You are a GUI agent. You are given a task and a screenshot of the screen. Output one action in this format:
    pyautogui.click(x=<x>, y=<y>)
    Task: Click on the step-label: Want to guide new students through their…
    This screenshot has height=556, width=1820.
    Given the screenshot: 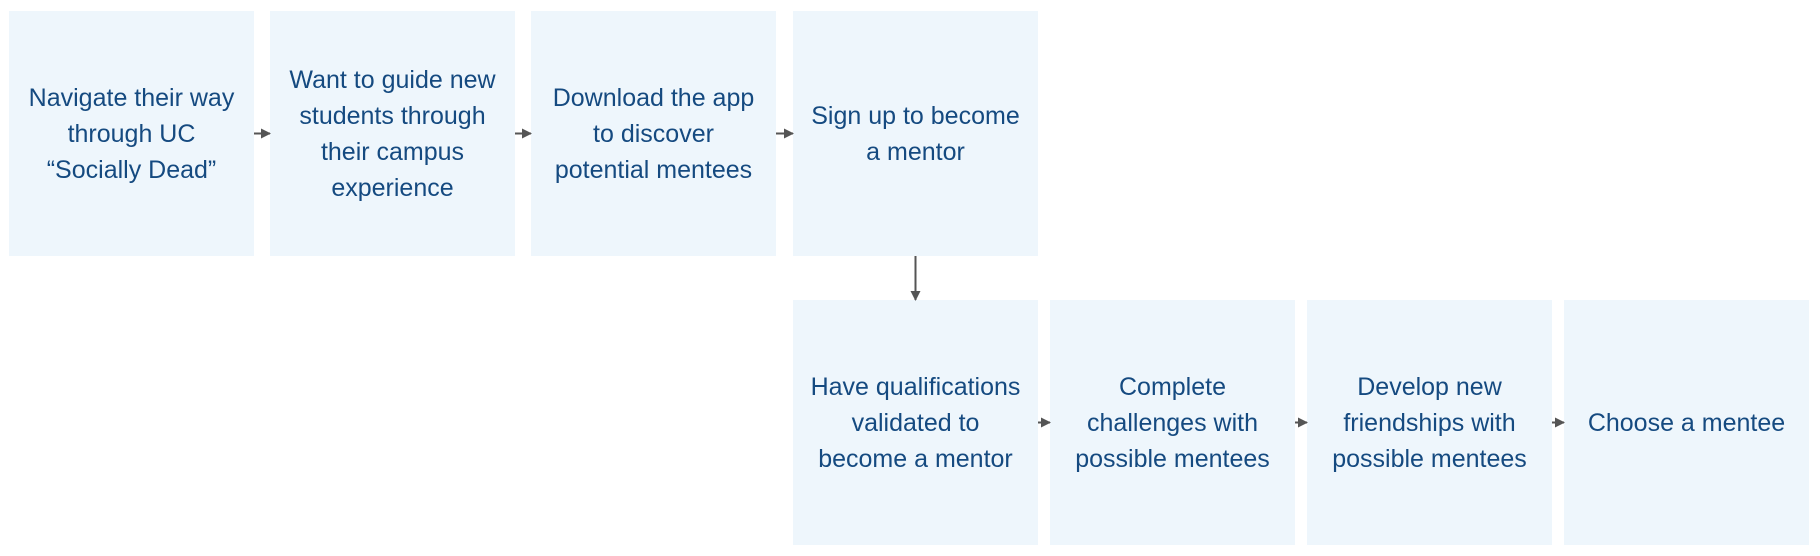 What is the action you would take?
    pyautogui.click(x=392, y=133)
    